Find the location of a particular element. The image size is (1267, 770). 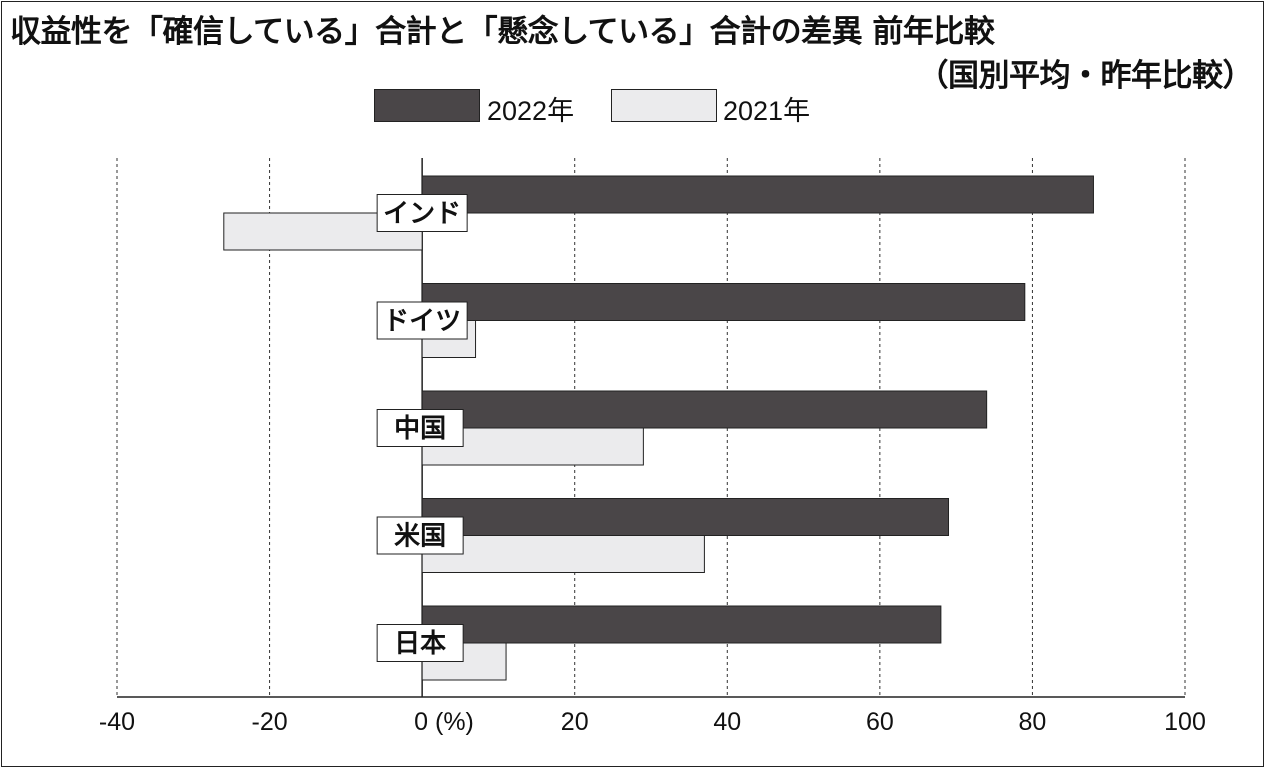

legend-swatch-2021 is located at coordinates (664, 105).